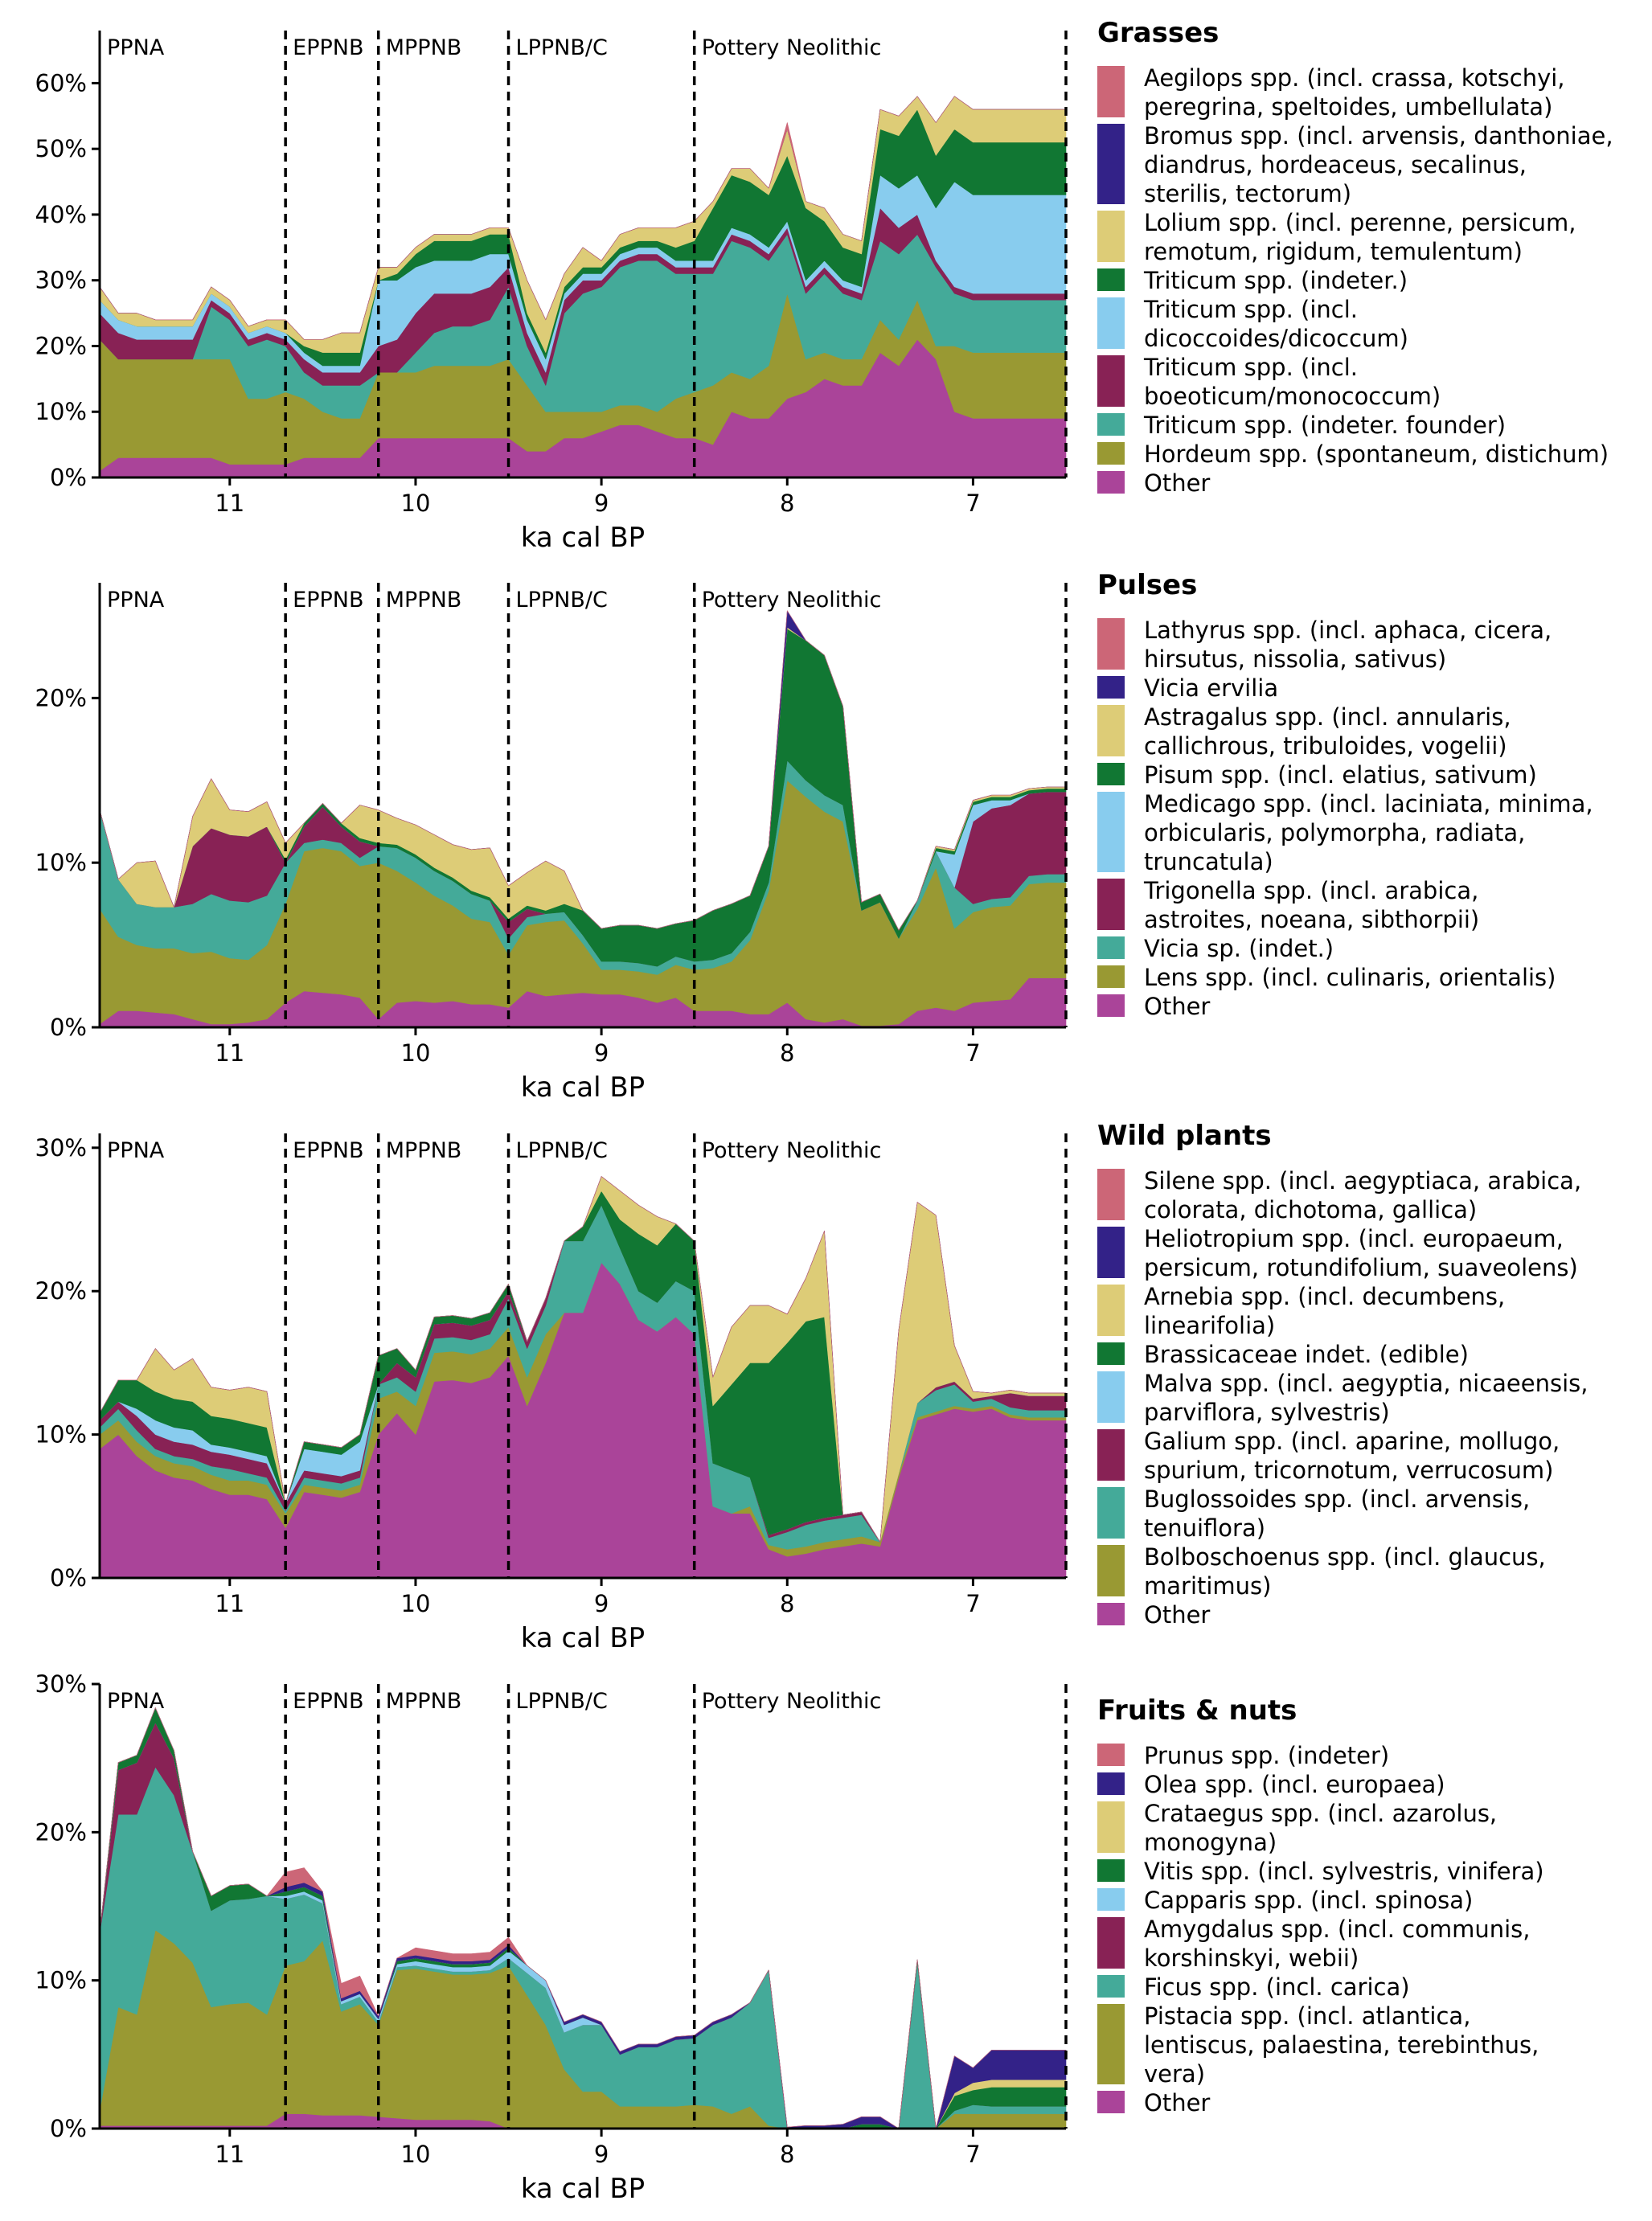 This screenshot has width=1652, height=2221. What do you see at coordinates (424, 1701) in the screenshot?
I see `period-label: MPPNB` at bounding box center [424, 1701].